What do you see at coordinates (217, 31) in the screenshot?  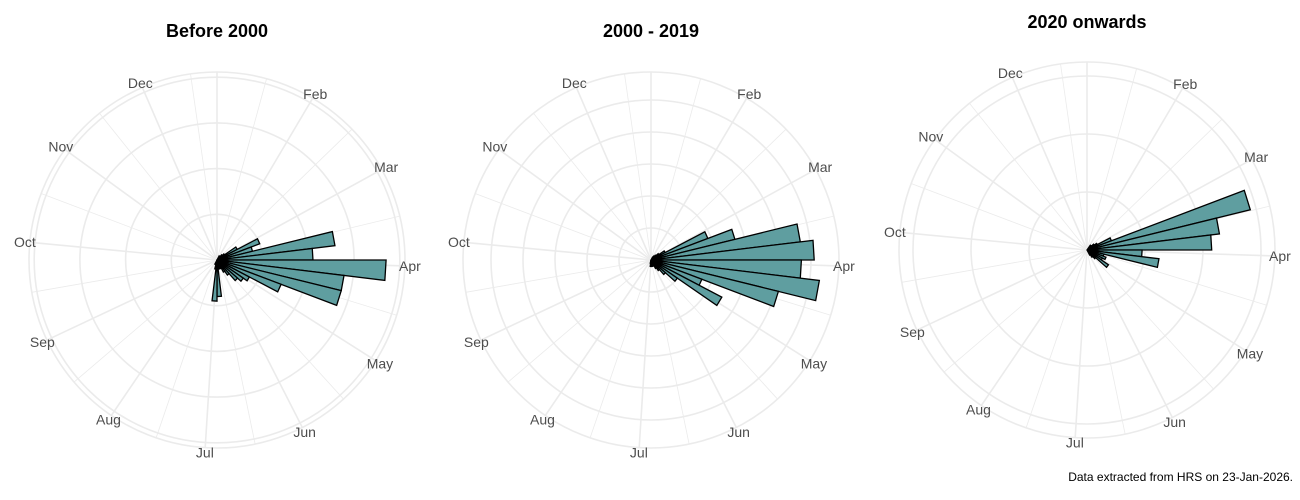 I see `chart-title: Before 2000` at bounding box center [217, 31].